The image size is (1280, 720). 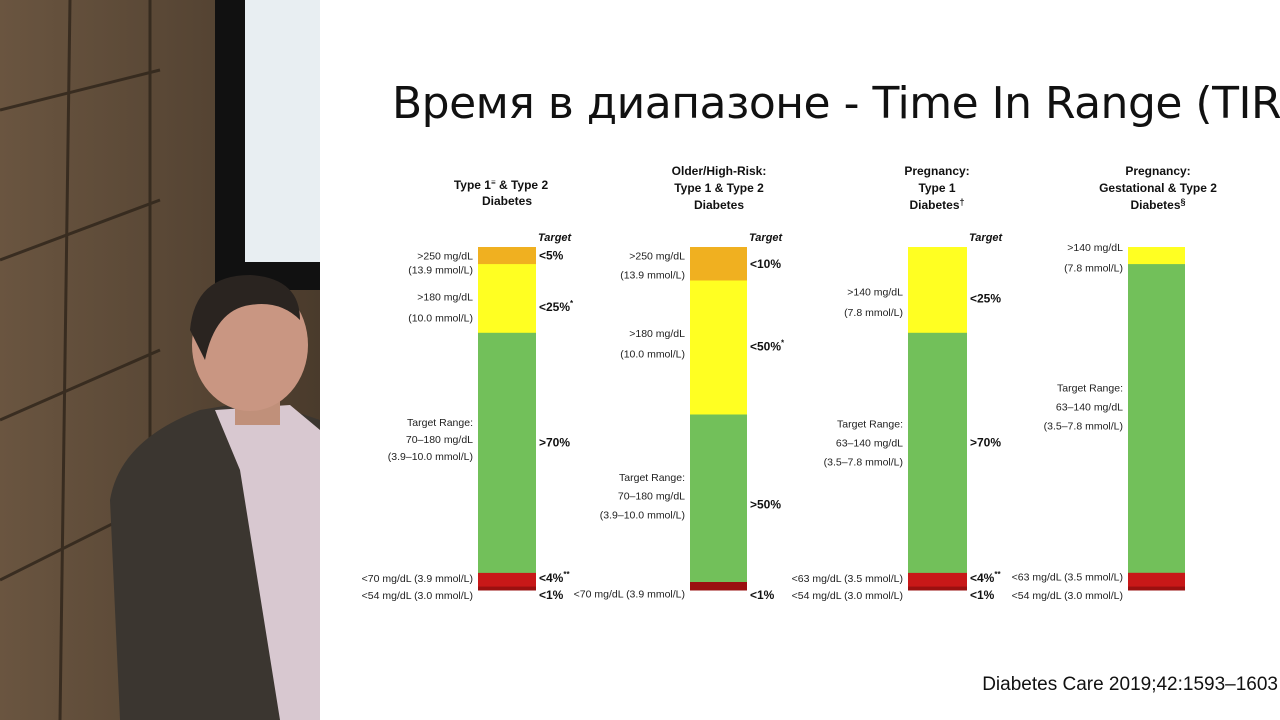 I want to click on citation: Diabetes Care 2019;42:1593–1603, so click(x=1130, y=684).